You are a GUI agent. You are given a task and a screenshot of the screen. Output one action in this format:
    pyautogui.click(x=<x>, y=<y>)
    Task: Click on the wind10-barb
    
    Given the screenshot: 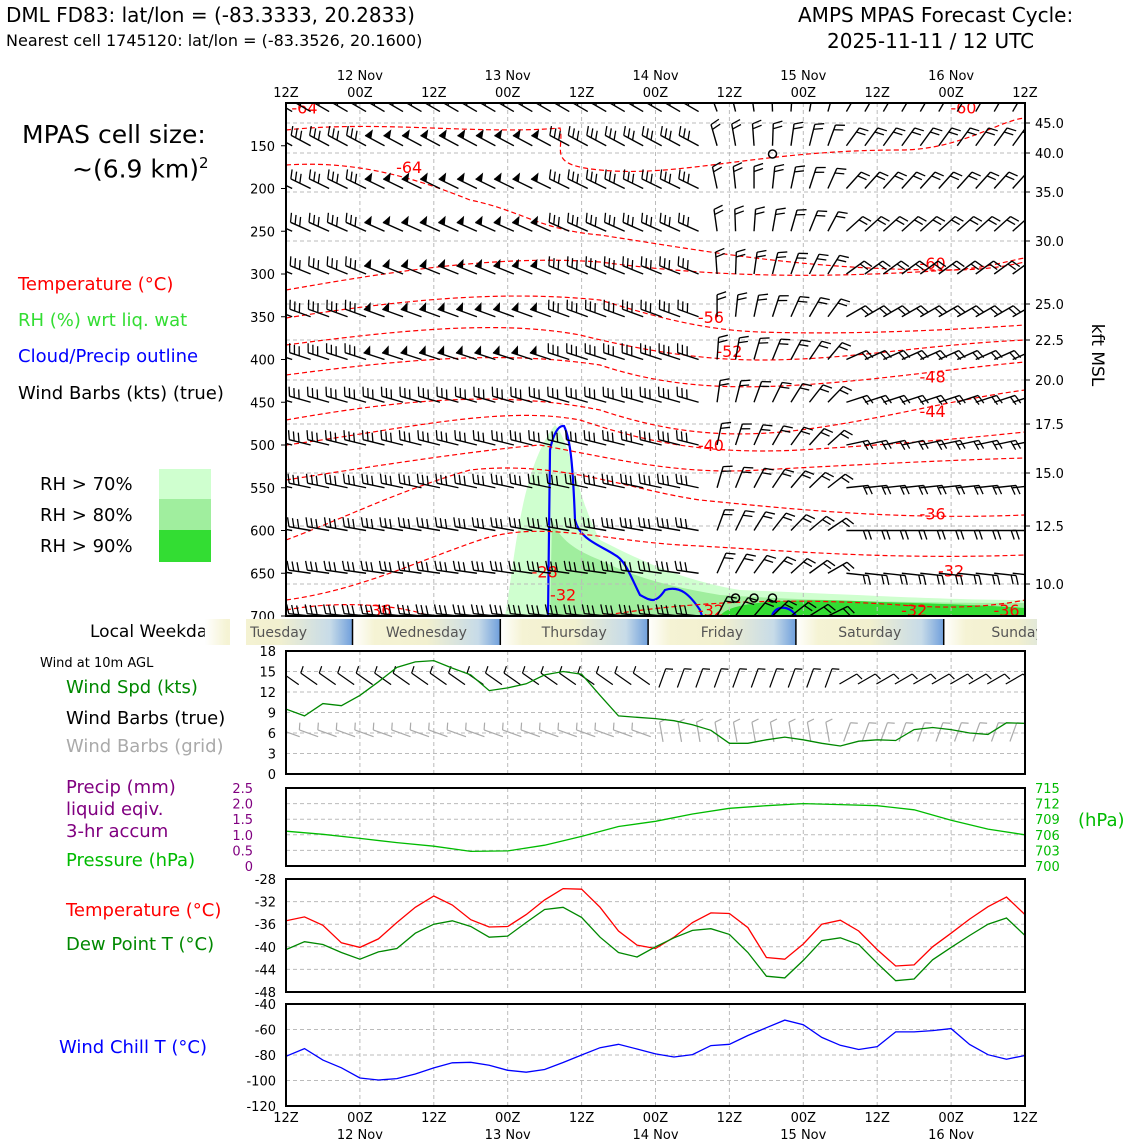 What is the action you would take?
    pyautogui.click(x=420, y=676)
    